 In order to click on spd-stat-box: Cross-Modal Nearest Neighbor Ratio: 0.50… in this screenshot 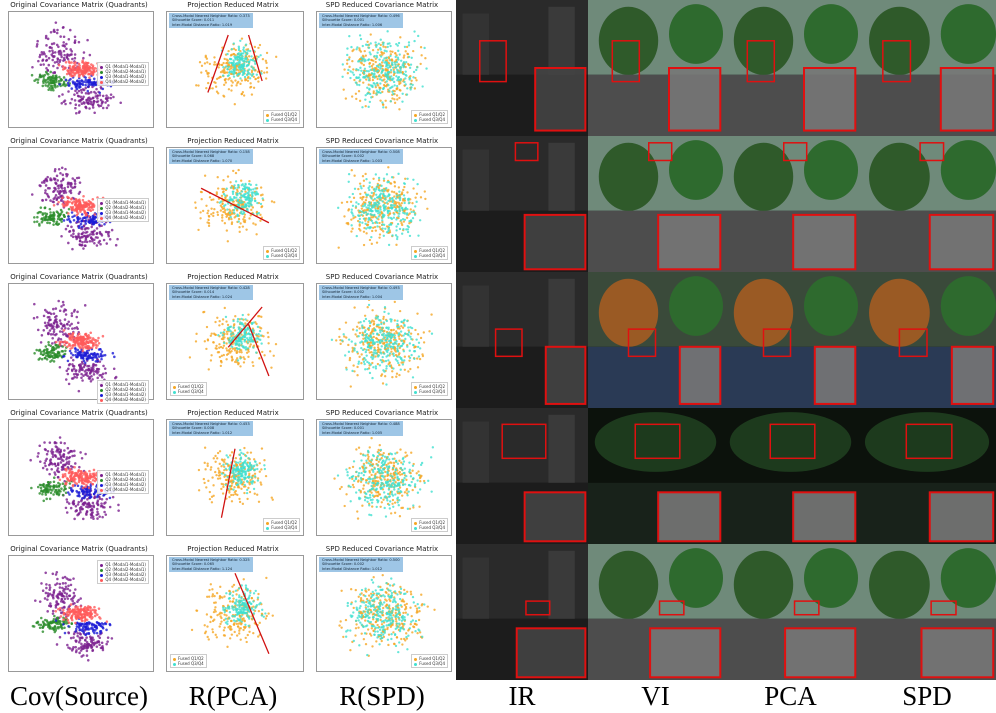, I will do `click(361, 565)`.